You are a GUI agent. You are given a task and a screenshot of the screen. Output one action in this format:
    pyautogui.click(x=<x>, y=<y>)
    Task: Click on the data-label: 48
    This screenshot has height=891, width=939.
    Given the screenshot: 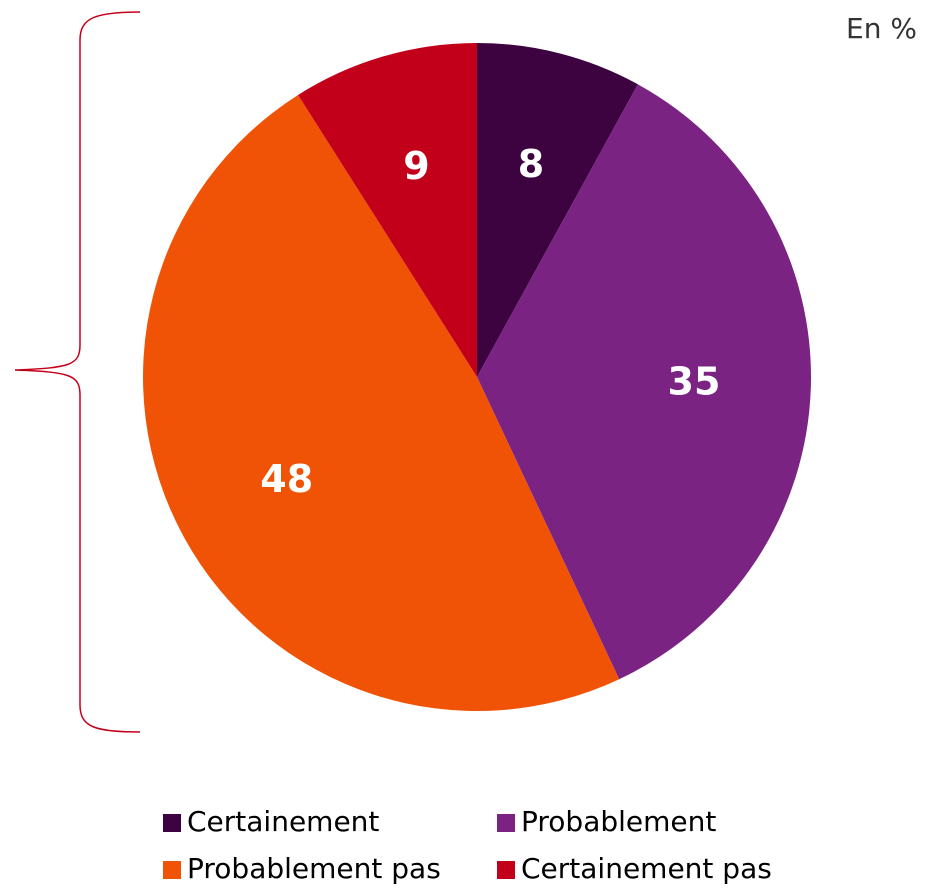 What is the action you would take?
    pyautogui.click(x=286, y=479)
    